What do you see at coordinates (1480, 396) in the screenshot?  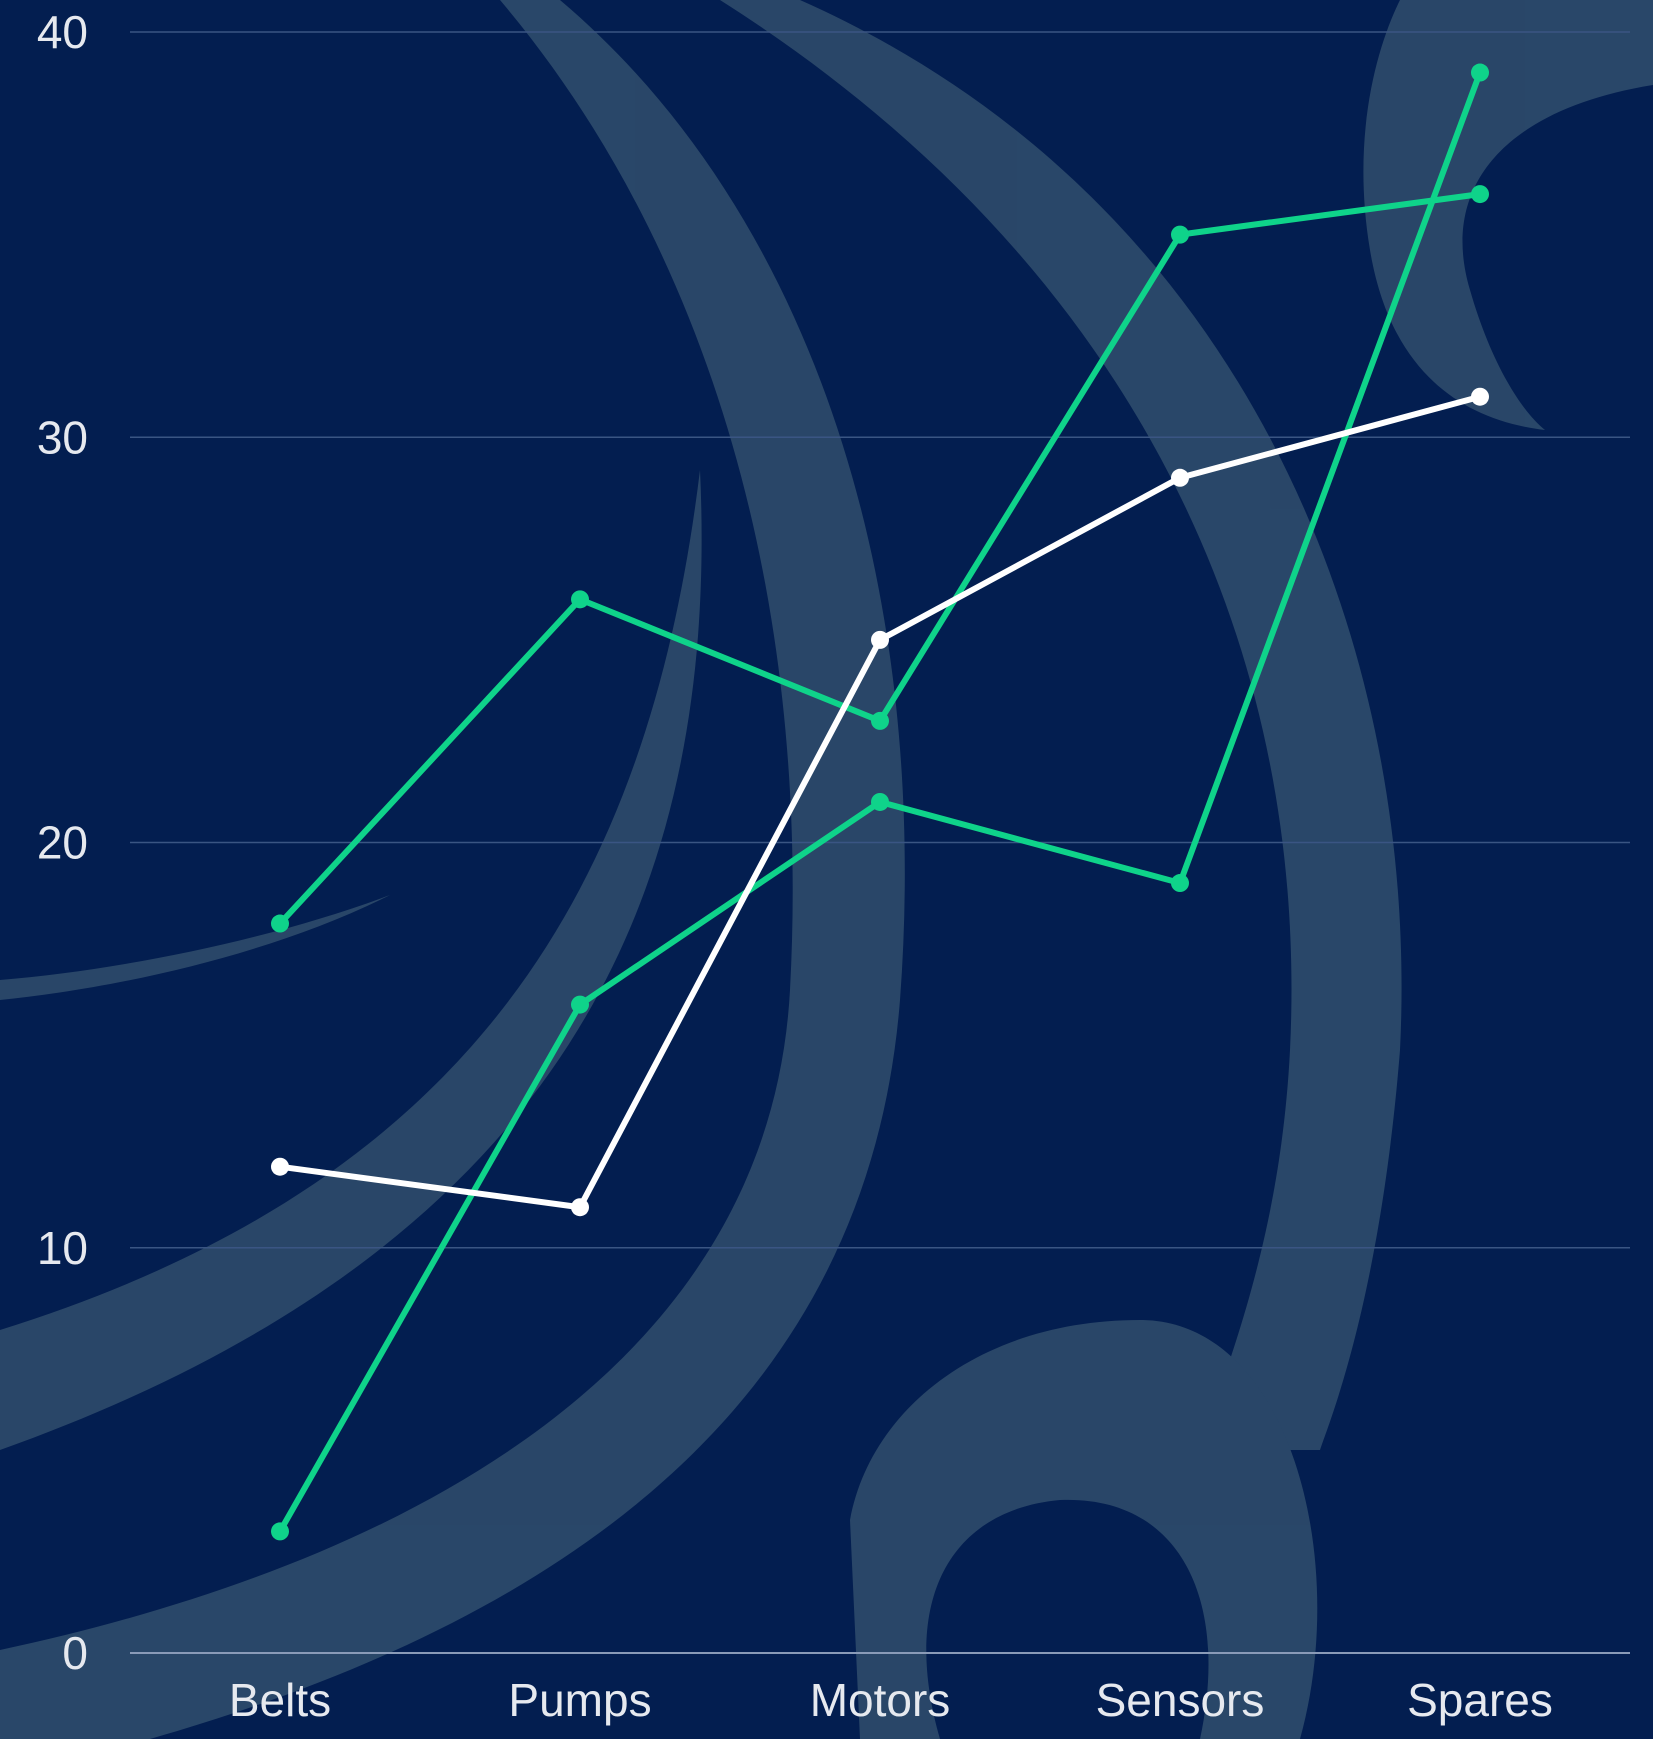 I see `series-3-point-spares` at bounding box center [1480, 396].